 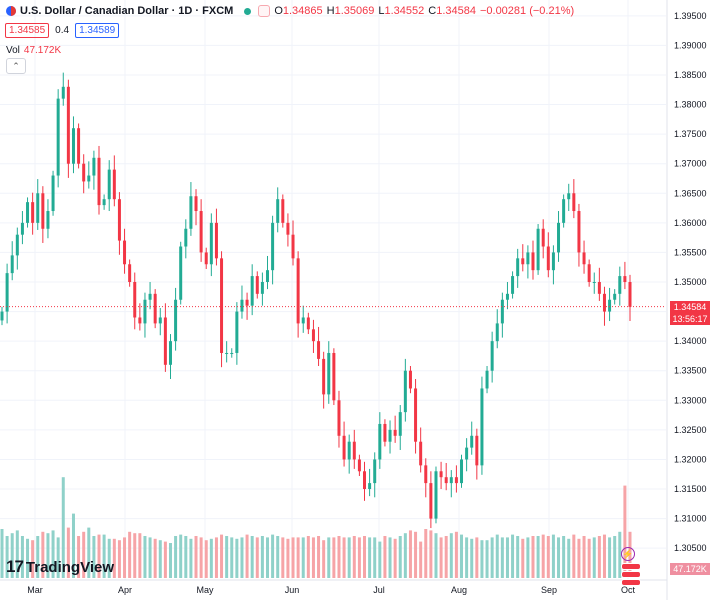 What do you see at coordinates (690, 164) in the screenshot?
I see `y-tick-label: 1.37000` at bounding box center [690, 164].